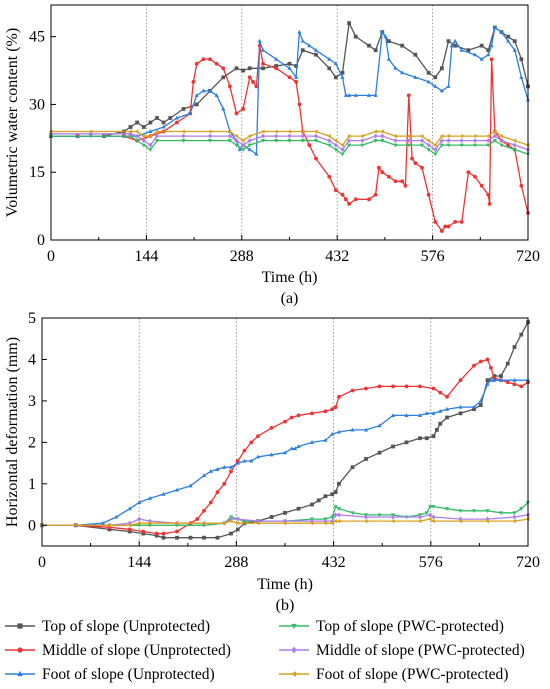 Image resolution: width=550 pixels, height=689 pixels. What do you see at coordinates (433, 256) in the screenshot?
I see `x-tick-label: 576` at bounding box center [433, 256].